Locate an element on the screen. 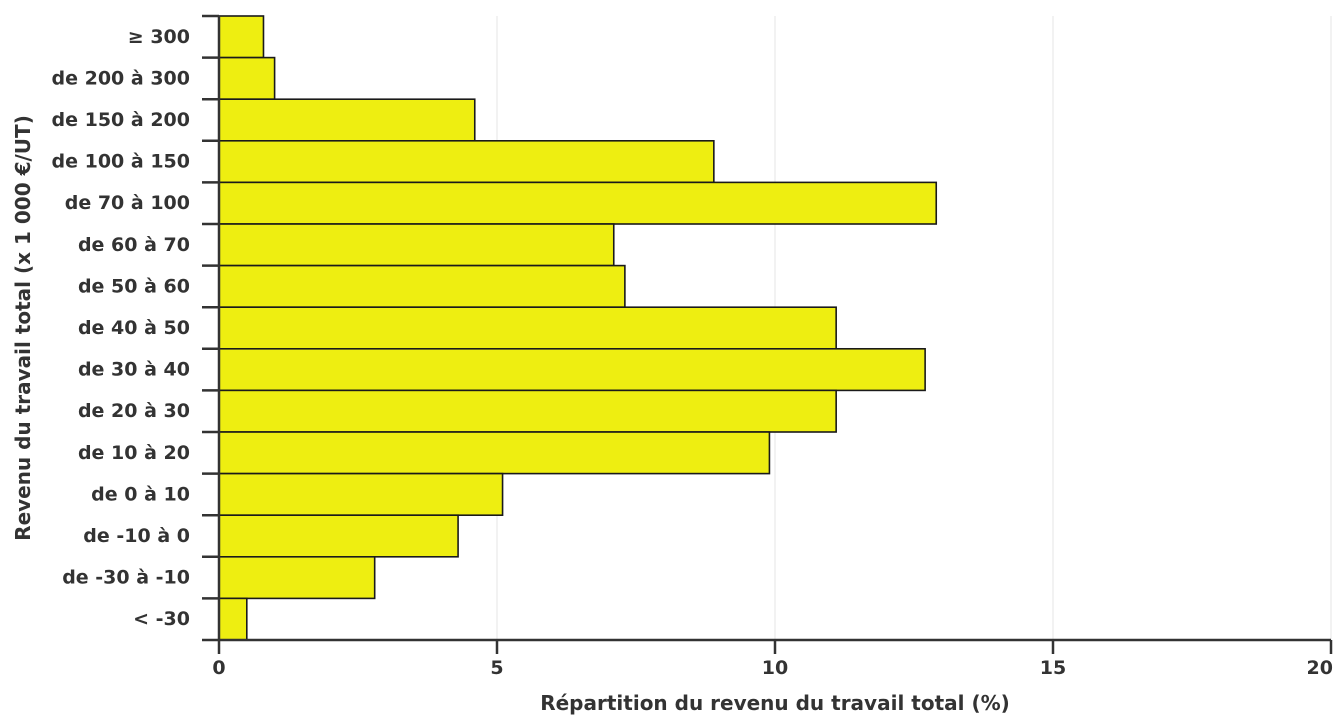 Image resolution: width=1334 pixels, height=718 pixels. x-tick-label-3: 15 is located at coordinates (1053, 668).